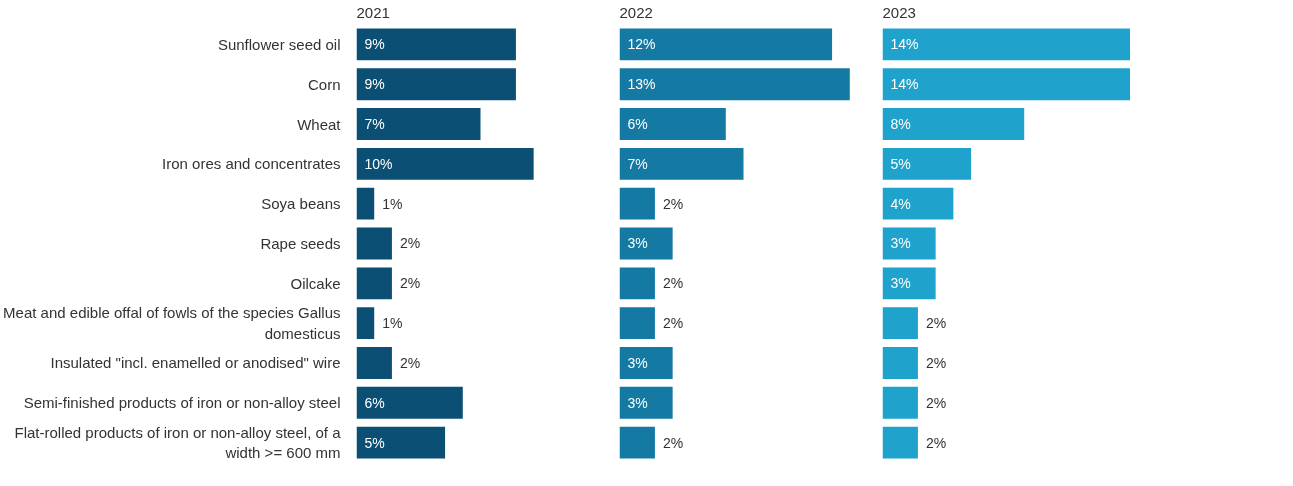  I want to click on data-label: 12%, so click(641, 44).